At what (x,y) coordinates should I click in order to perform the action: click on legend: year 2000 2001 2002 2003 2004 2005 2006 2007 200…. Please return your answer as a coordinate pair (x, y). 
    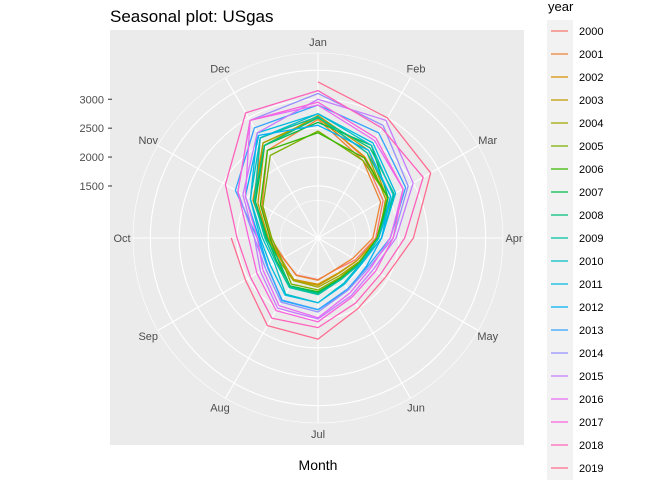
    Looking at the image, I should click on (575, 240).